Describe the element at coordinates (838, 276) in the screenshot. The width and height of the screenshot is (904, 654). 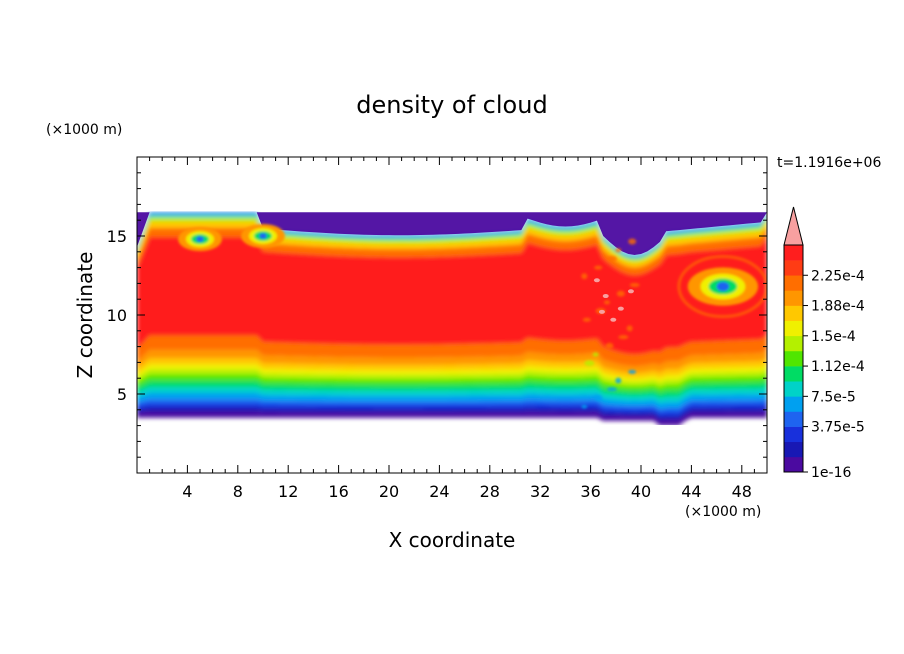
I see `colorbar-label: 2.25e-4` at that location.